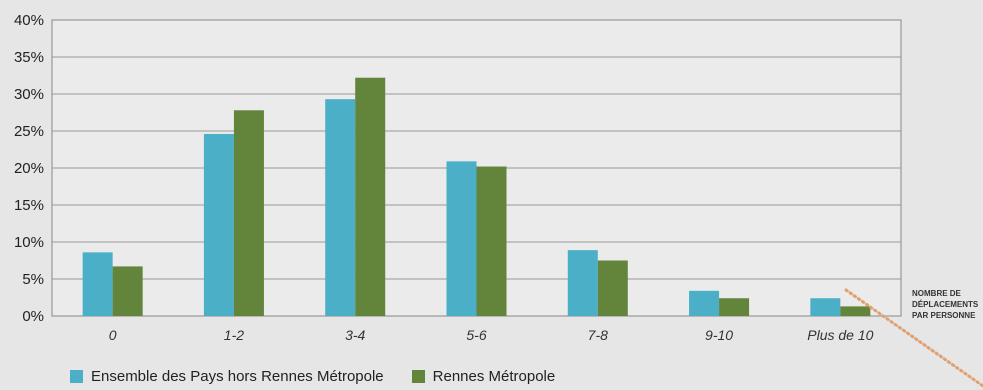 The width and height of the screenshot is (983, 390). I want to click on x-tick-label: 7-8, so click(598, 335).